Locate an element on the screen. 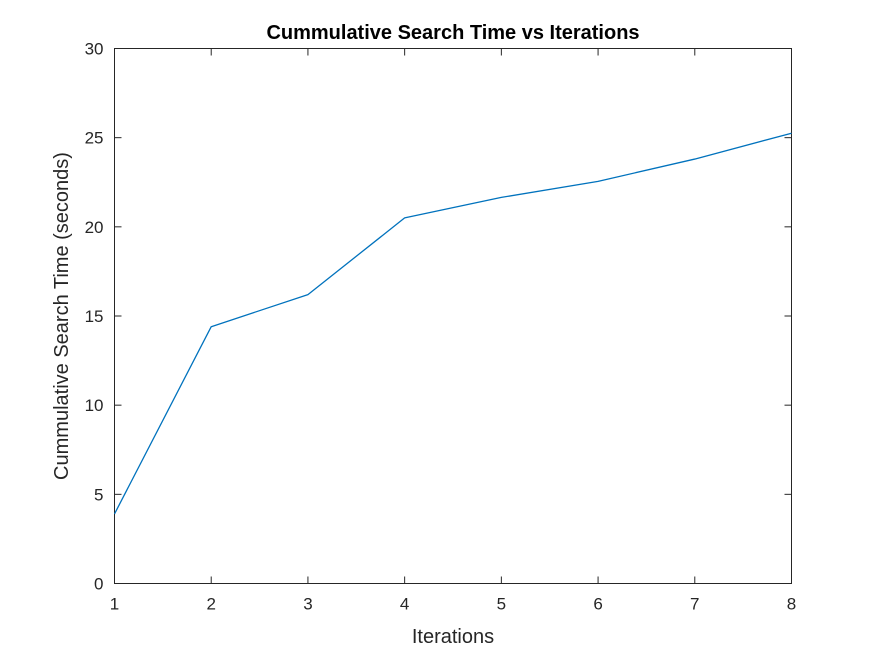  x-tick-label: 4 is located at coordinates (404, 604).